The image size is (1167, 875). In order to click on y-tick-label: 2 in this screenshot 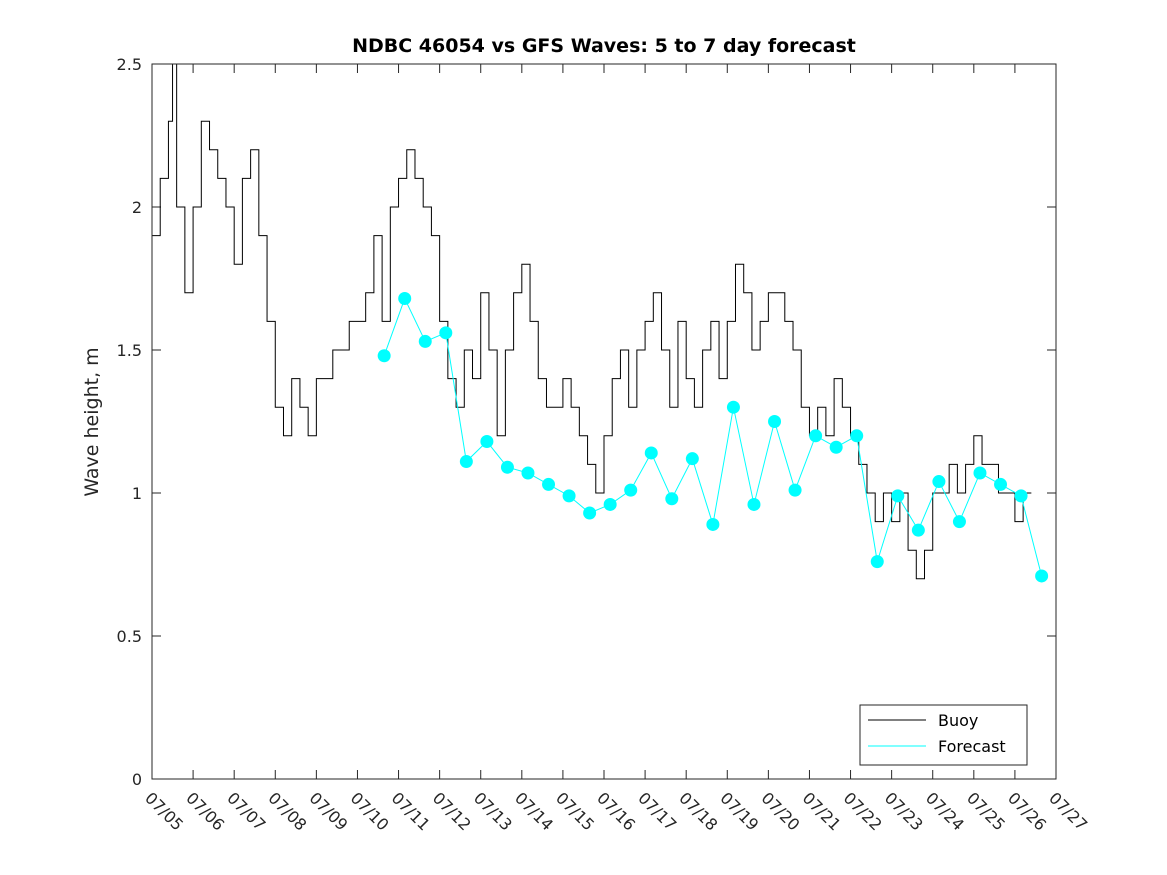, I will do `click(137, 207)`.